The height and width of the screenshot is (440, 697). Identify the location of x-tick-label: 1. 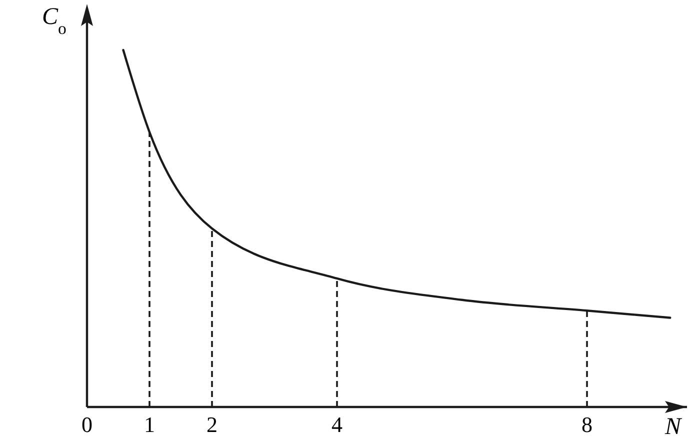
(149, 424).